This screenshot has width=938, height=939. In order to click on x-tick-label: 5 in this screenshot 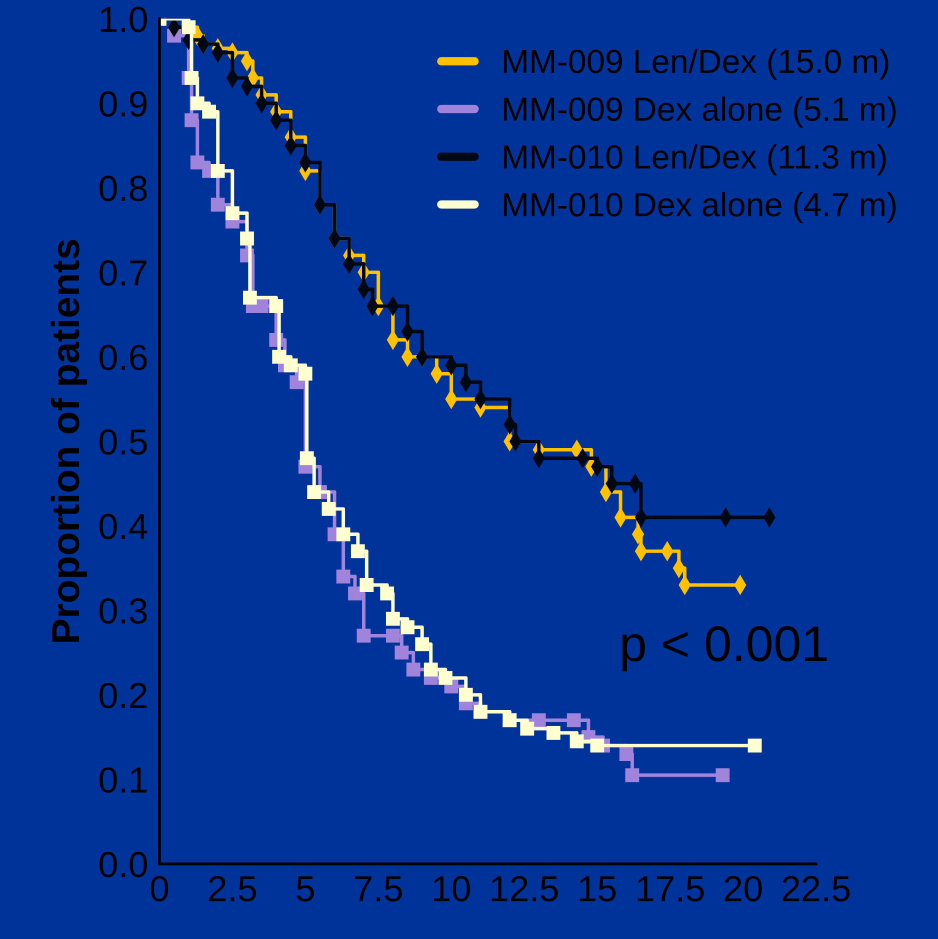, I will do `click(305, 889)`.